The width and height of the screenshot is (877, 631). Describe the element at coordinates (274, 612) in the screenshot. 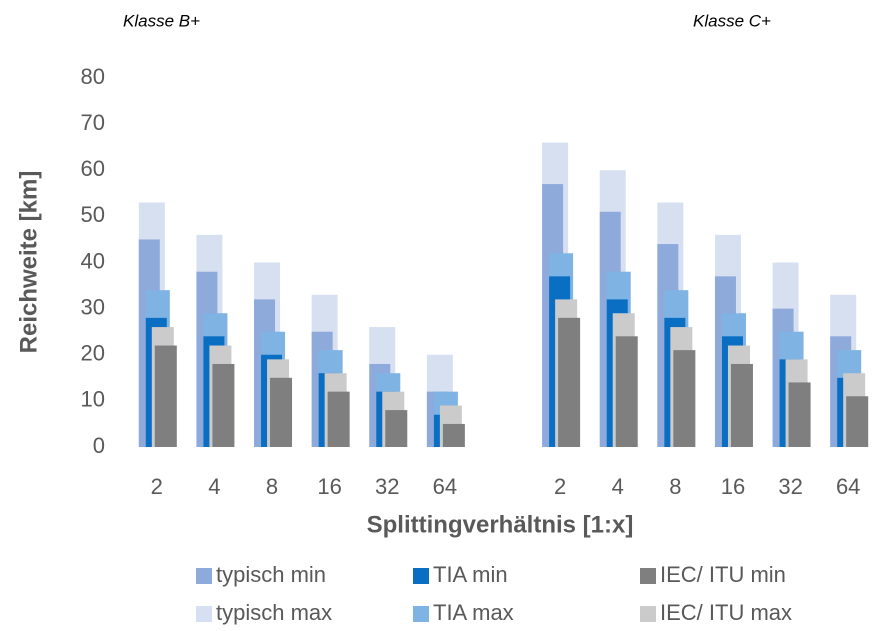

I see `legend-label: typisch max` at that location.